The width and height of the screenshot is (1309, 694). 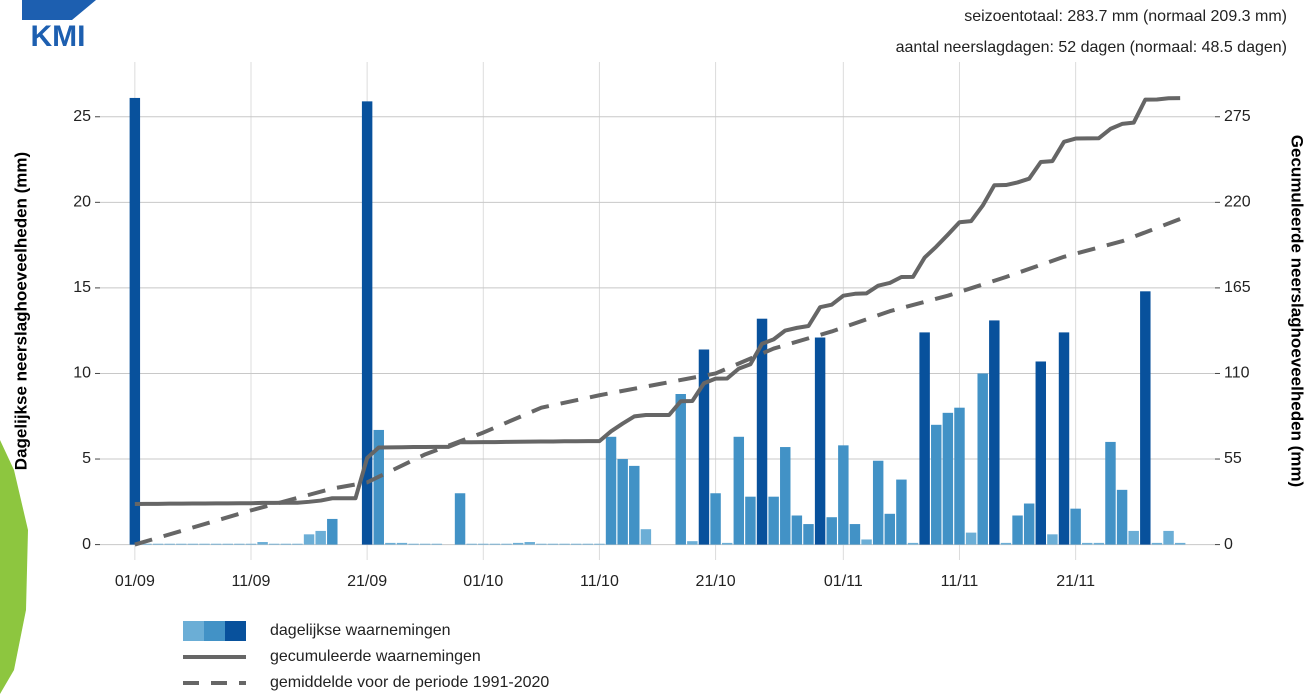 What do you see at coordinates (82, 202) in the screenshot?
I see `y-tick-label: 20` at bounding box center [82, 202].